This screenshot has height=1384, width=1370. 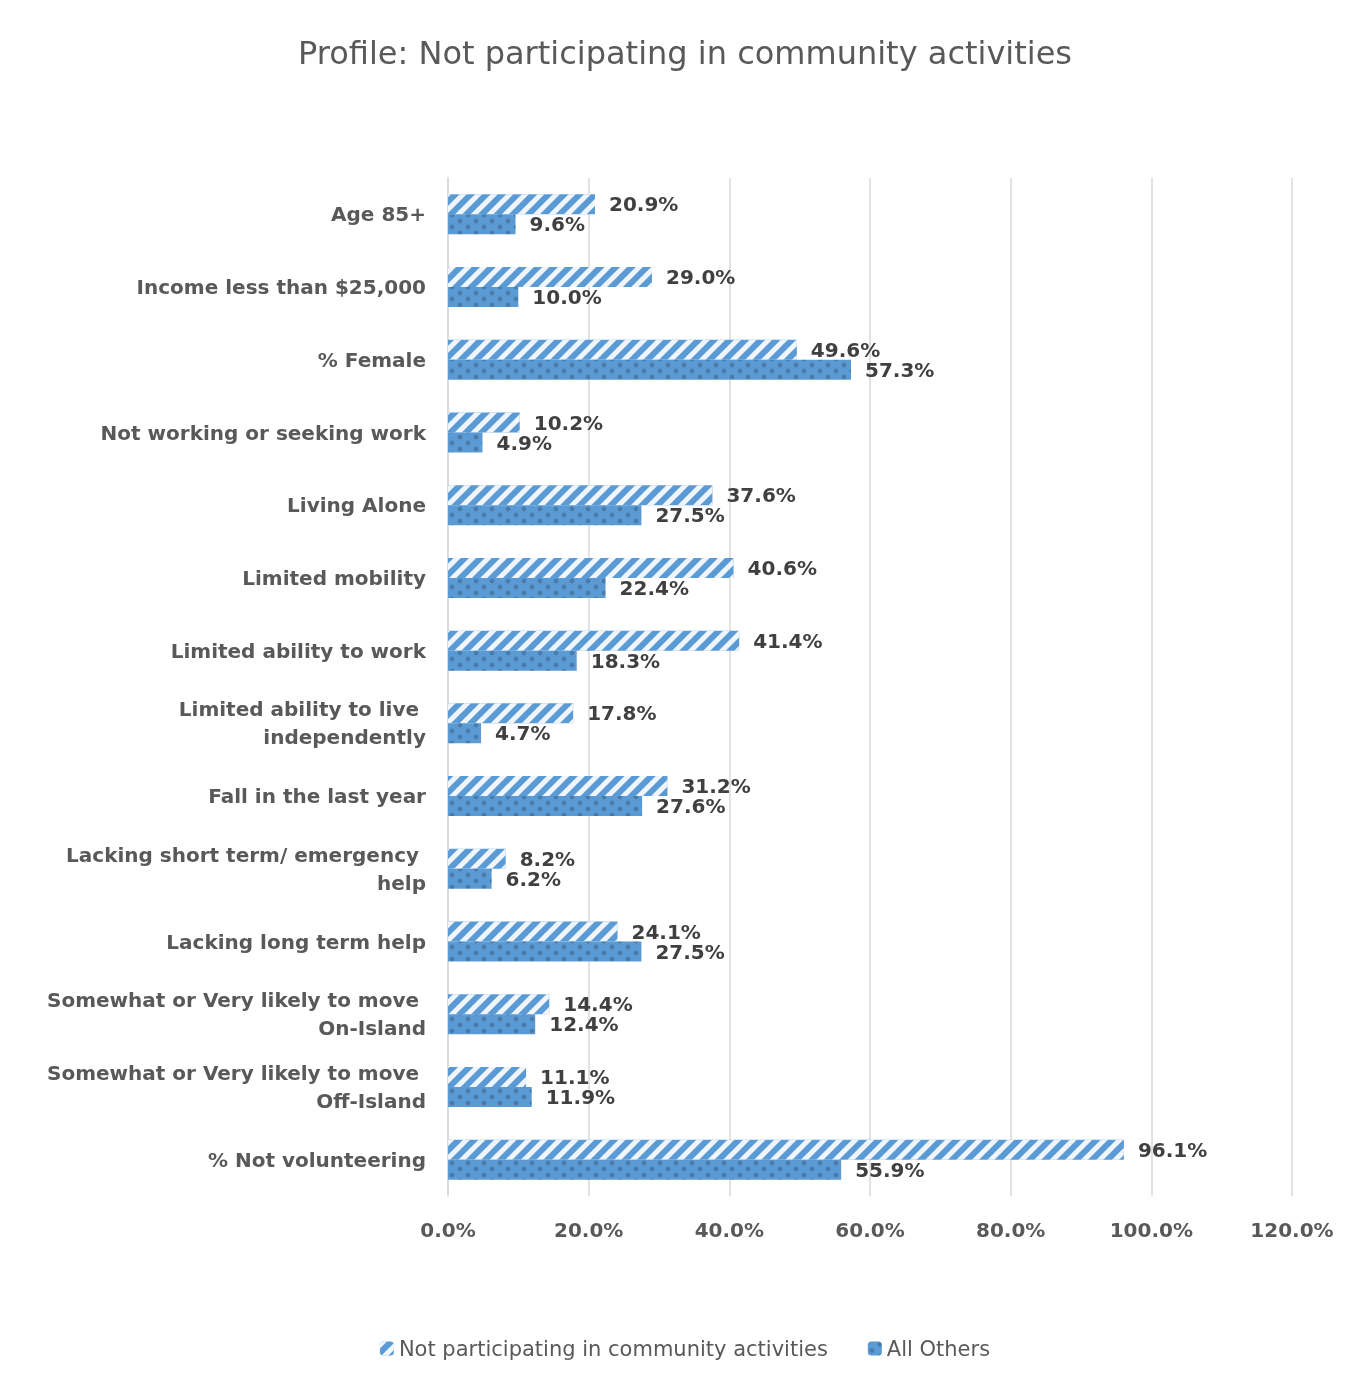 What do you see at coordinates (685, 53) in the screenshot?
I see `chart-title: Profile: Not participating in community activities` at bounding box center [685, 53].